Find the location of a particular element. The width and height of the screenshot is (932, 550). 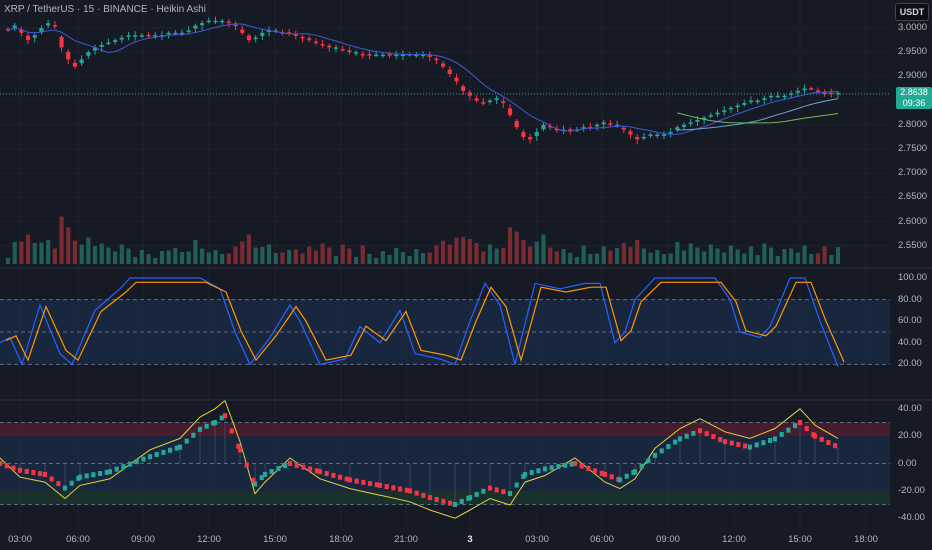

price-tick: 3.0000 is located at coordinates (913, 27).